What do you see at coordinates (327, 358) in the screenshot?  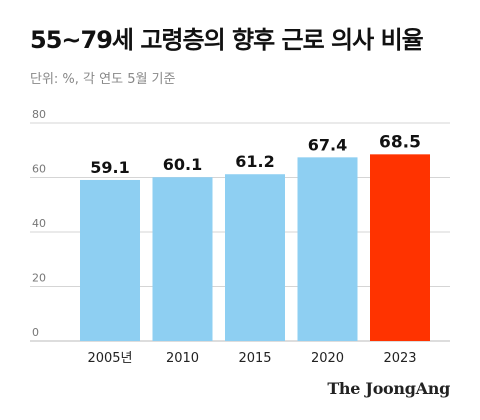 I see `x-tick-label: 2020` at bounding box center [327, 358].